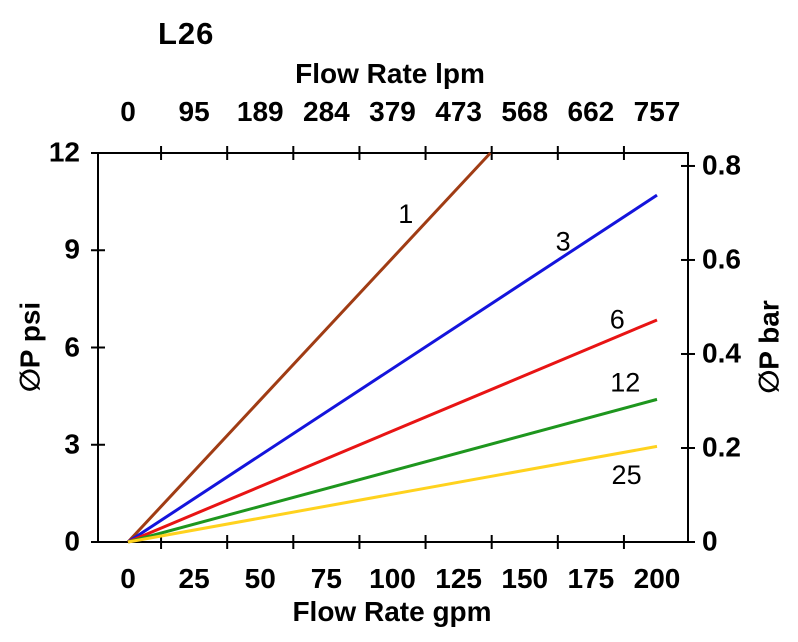 The height and width of the screenshot is (642, 798). What do you see at coordinates (326, 578) in the screenshot?
I see `bottom-axis-tick-label: 75` at bounding box center [326, 578].